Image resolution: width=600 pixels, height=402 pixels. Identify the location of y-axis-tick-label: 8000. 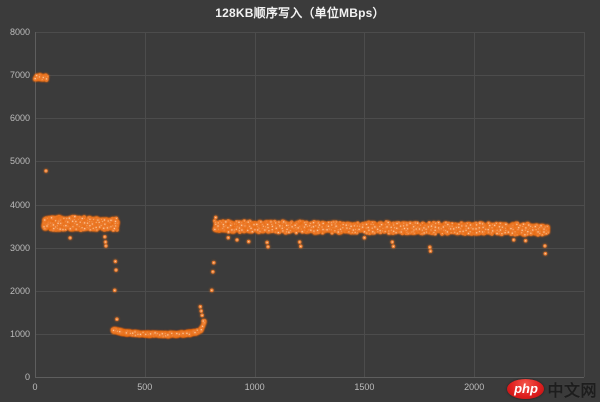
(19, 32).